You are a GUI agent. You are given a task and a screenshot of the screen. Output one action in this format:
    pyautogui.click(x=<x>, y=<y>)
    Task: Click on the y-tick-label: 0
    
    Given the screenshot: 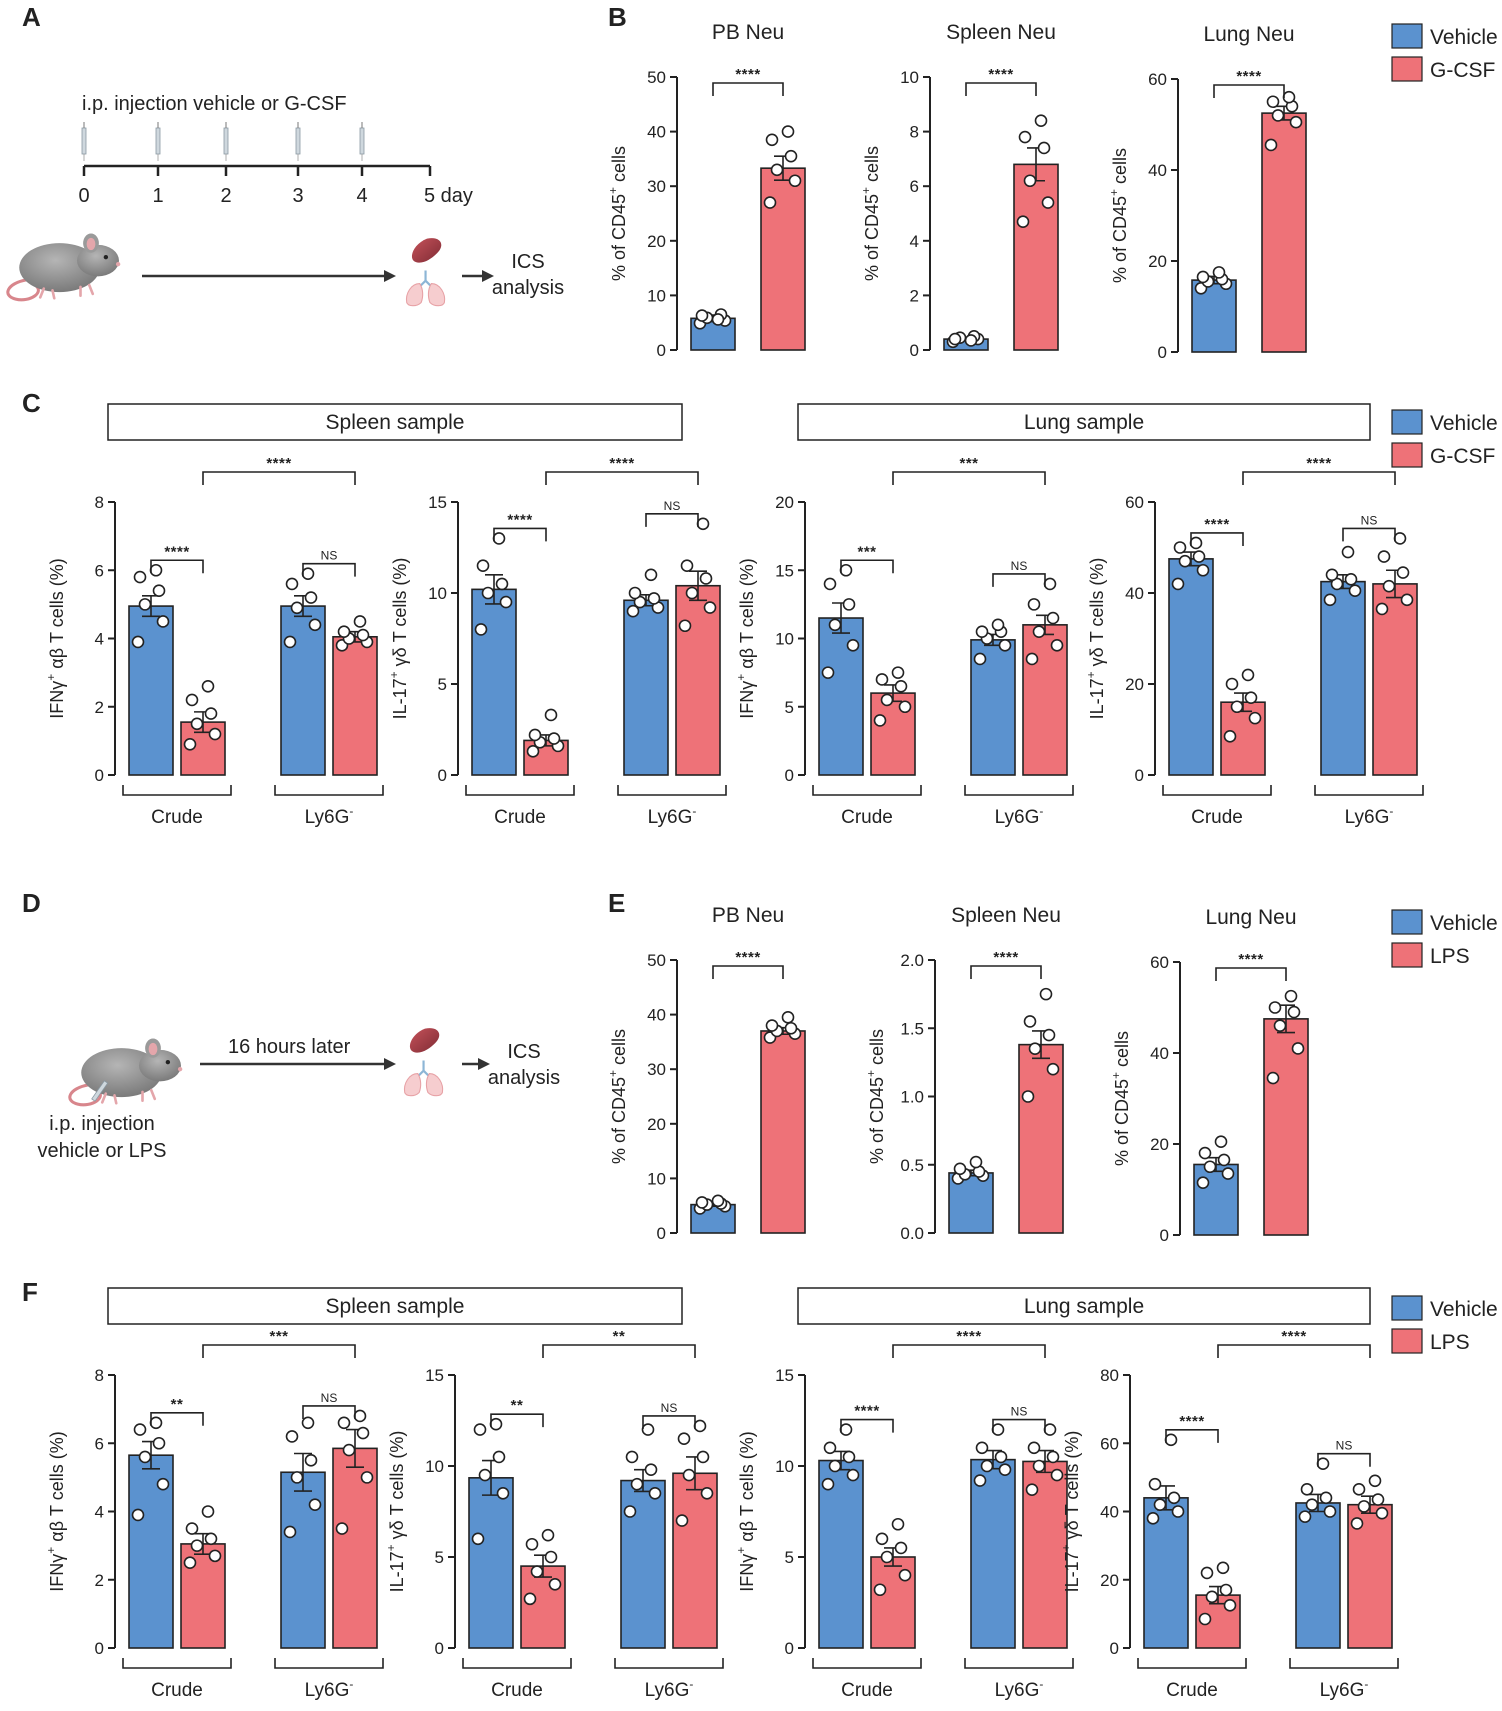 What is the action you would take?
    pyautogui.click(x=789, y=1648)
    